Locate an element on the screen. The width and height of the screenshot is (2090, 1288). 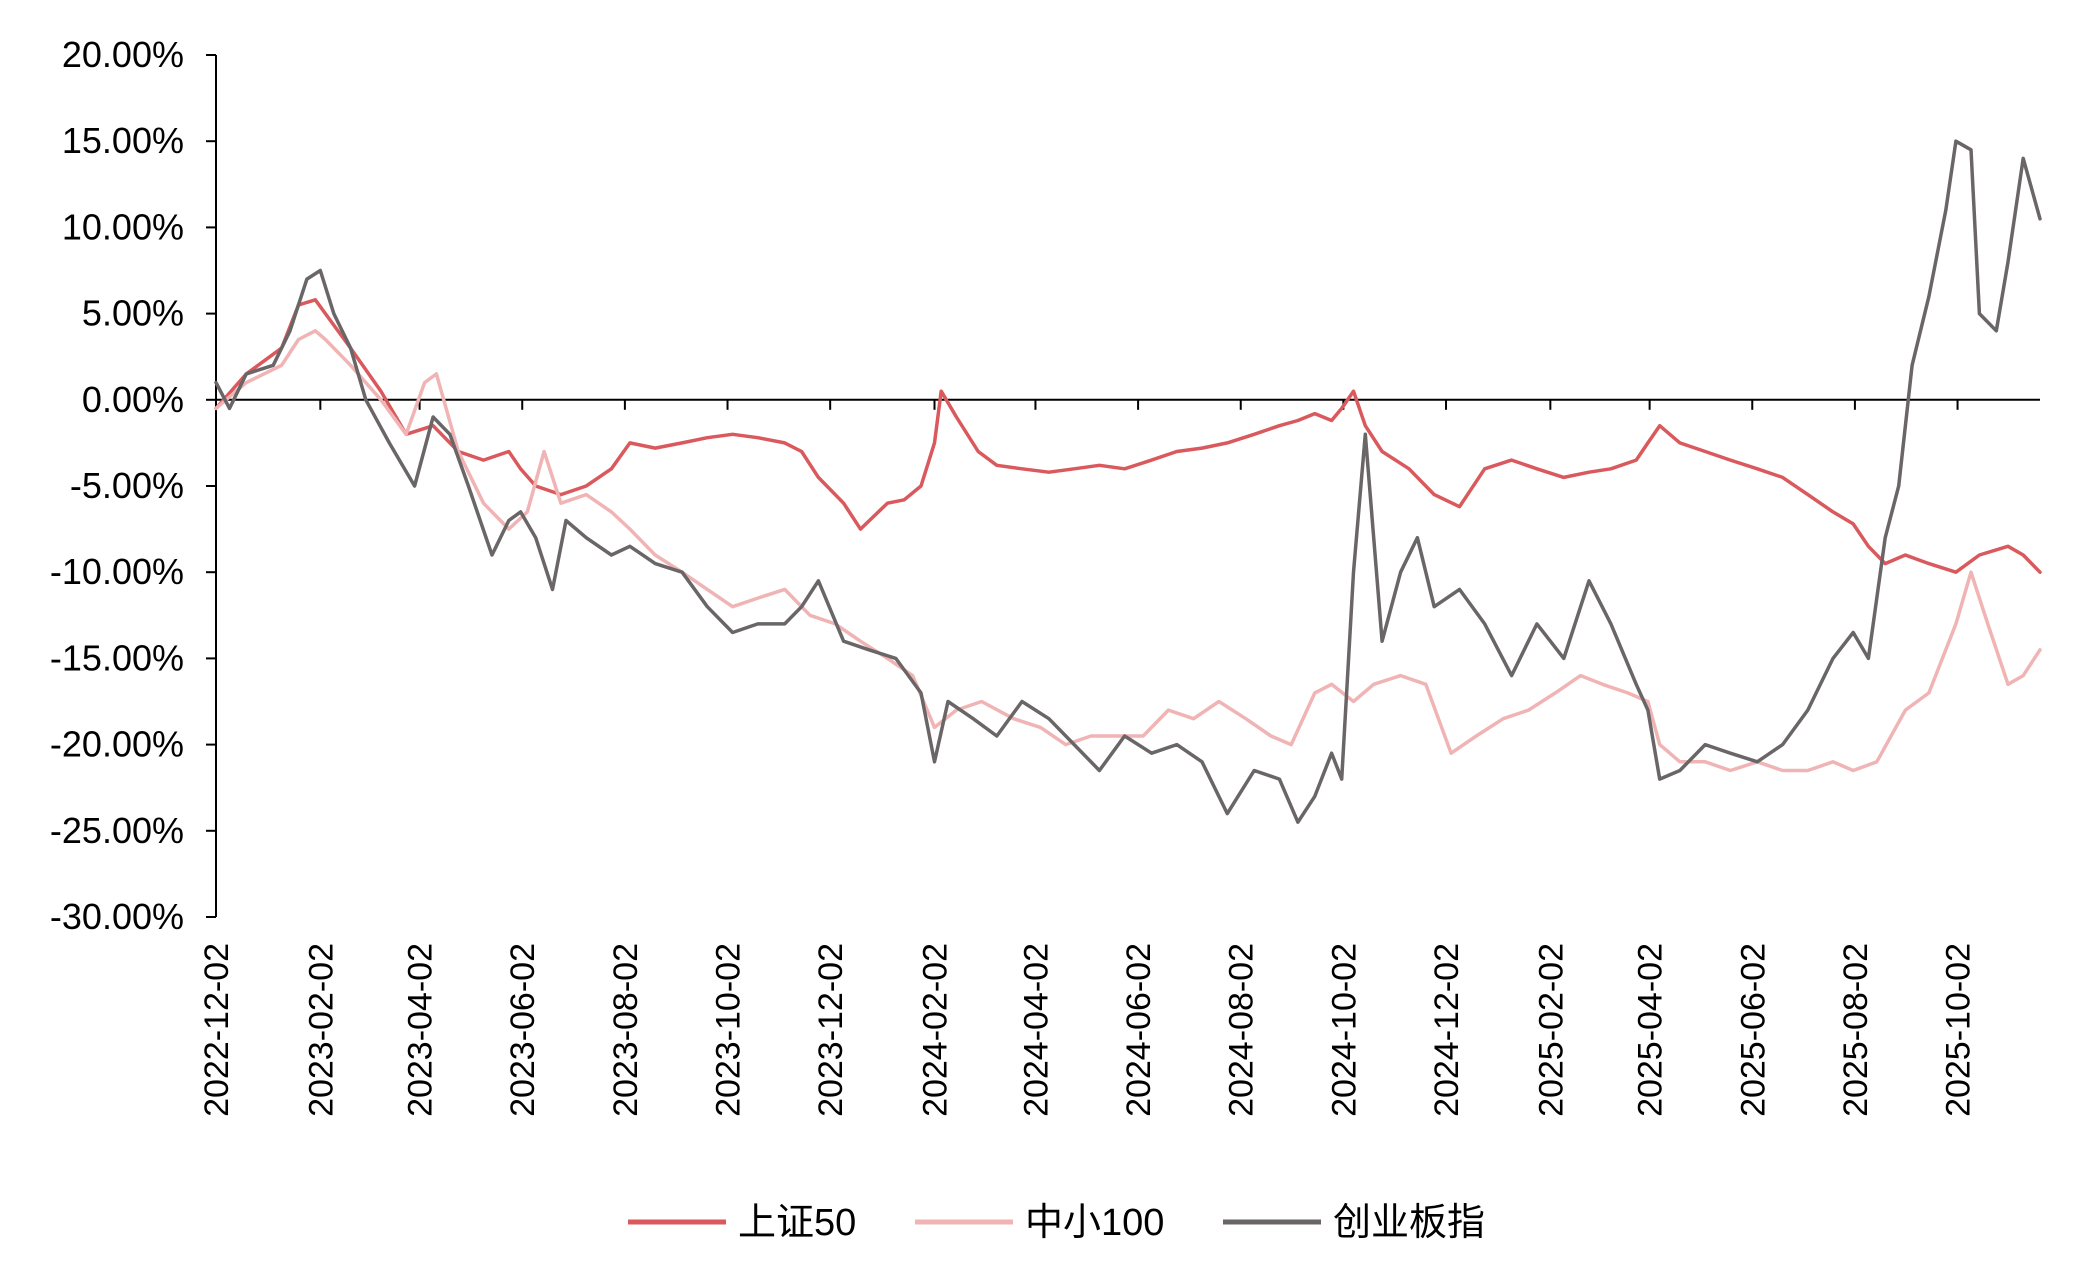
y-tick-label: -5.00% is located at coordinates (127, 485).